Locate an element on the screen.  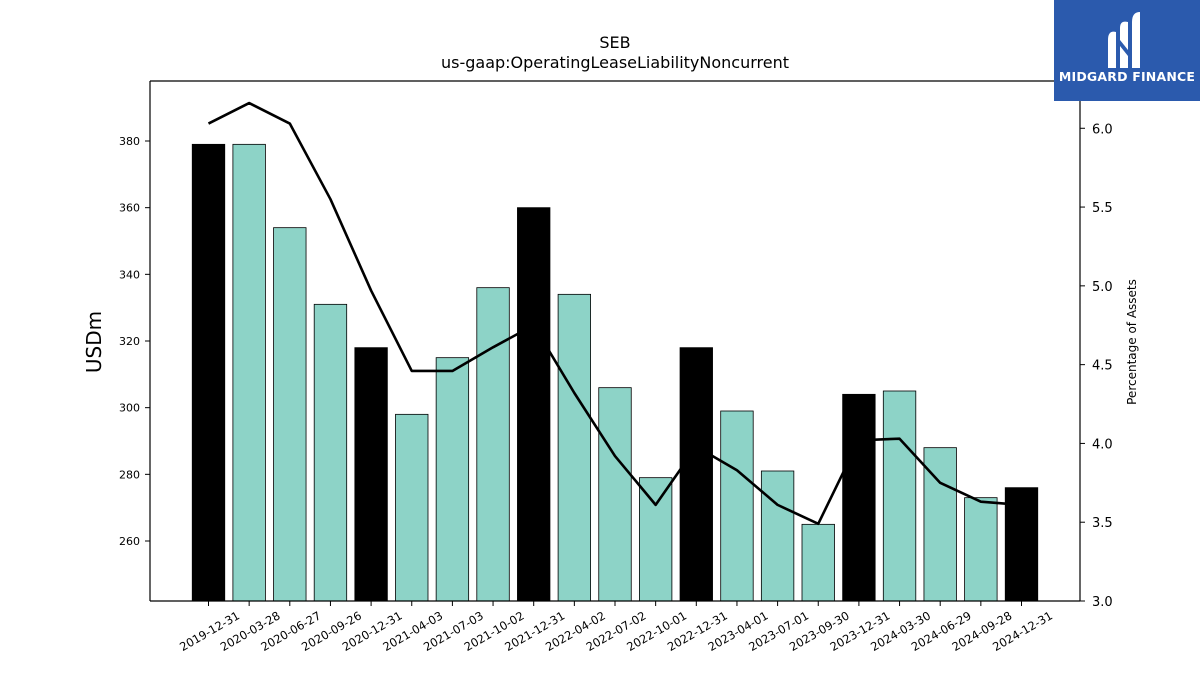
brand-logo: MIDGARD FINANCE is located at coordinates (1127, 50).